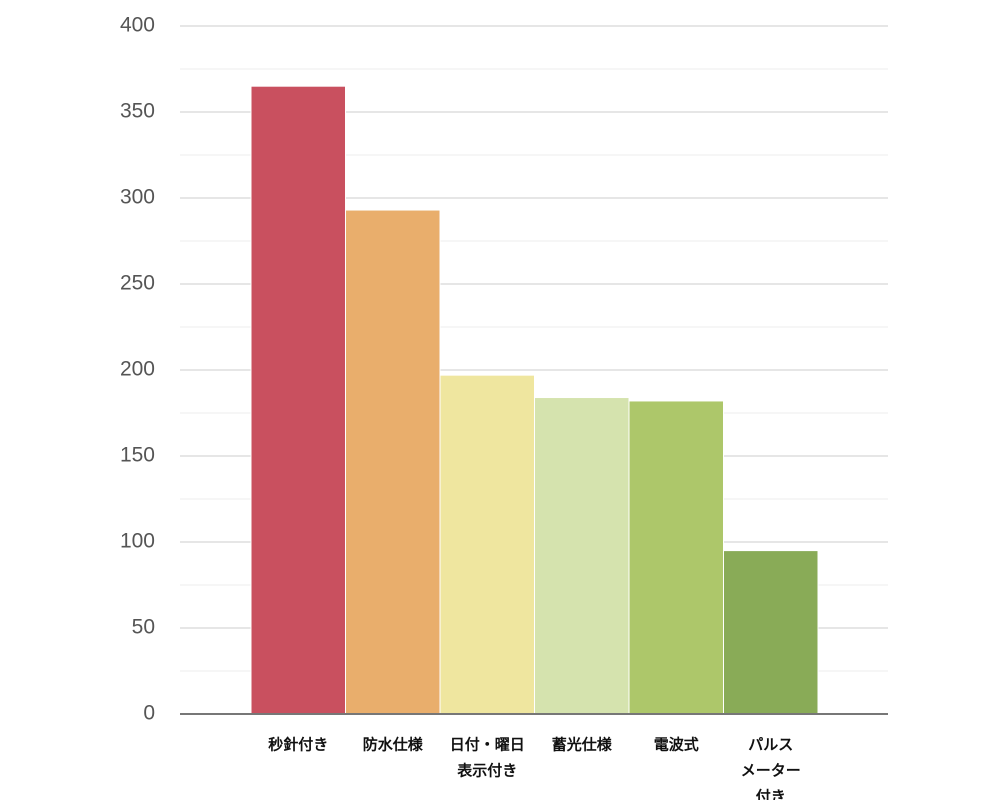 The image size is (1000, 800). What do you see at coordinates (487, 745) in the screenshot?
I see `x-tick-label: 日付・曜日` at bounding box center [487, 745].